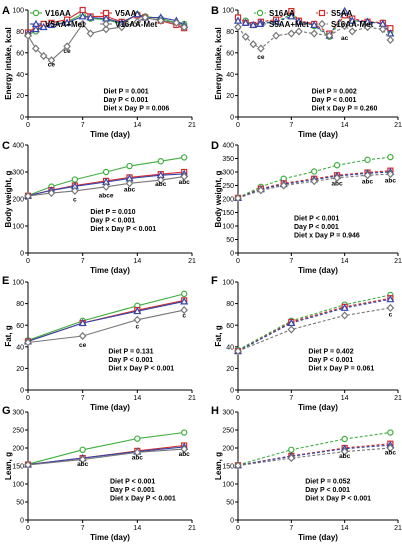 The image size is (402, 550). Describe the element at coordinates (215, 146) in the screenshot. I see `panel-letter-d: D` at that location.